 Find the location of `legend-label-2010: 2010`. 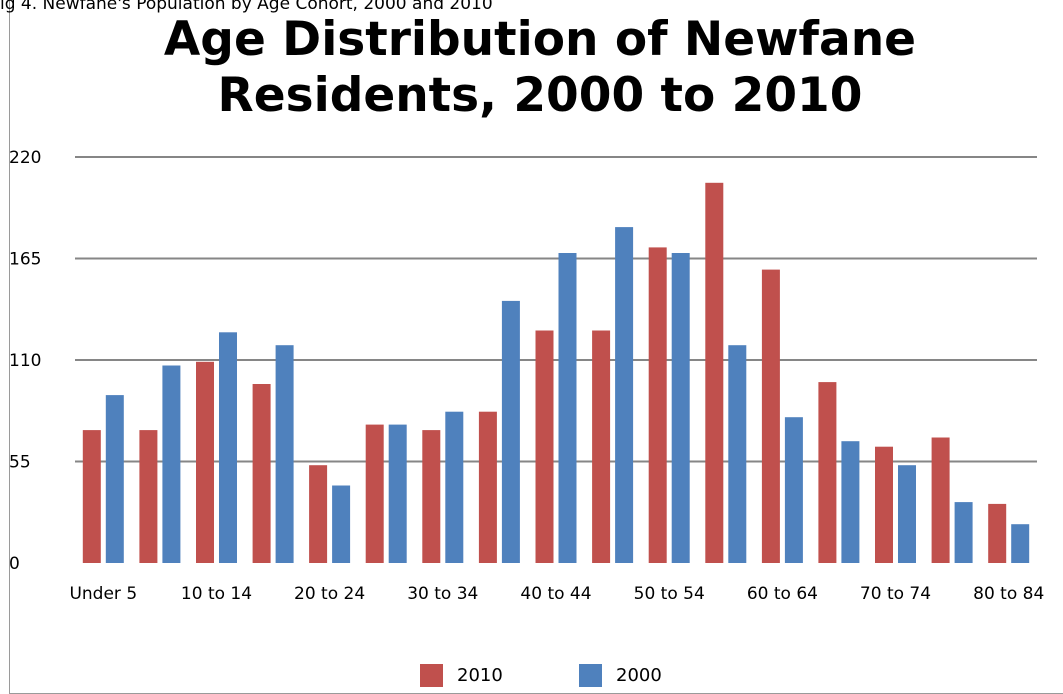

legend-label-2010: 2010 is located at coordinates (480, 675).